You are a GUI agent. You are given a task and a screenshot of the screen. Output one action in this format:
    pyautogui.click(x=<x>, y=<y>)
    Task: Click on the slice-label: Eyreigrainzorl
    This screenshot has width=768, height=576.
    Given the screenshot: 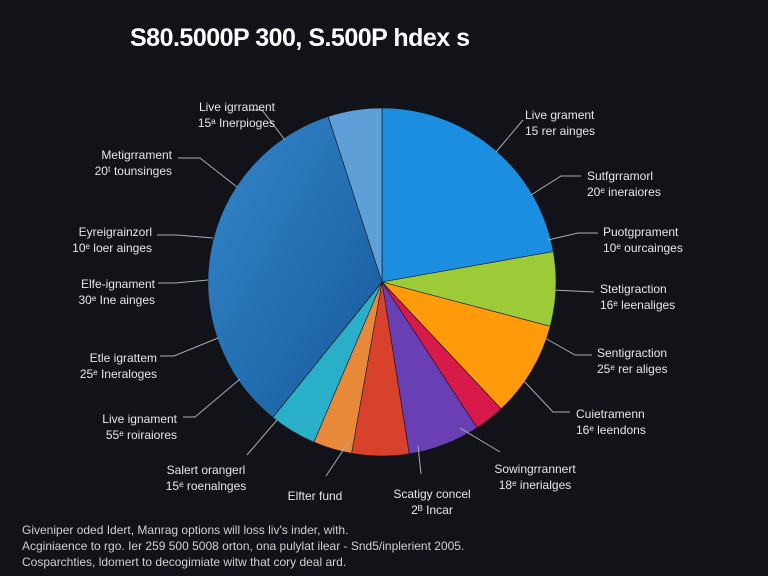 What is the action you would take?
    pyautogui.click(x=115, y=232)
    